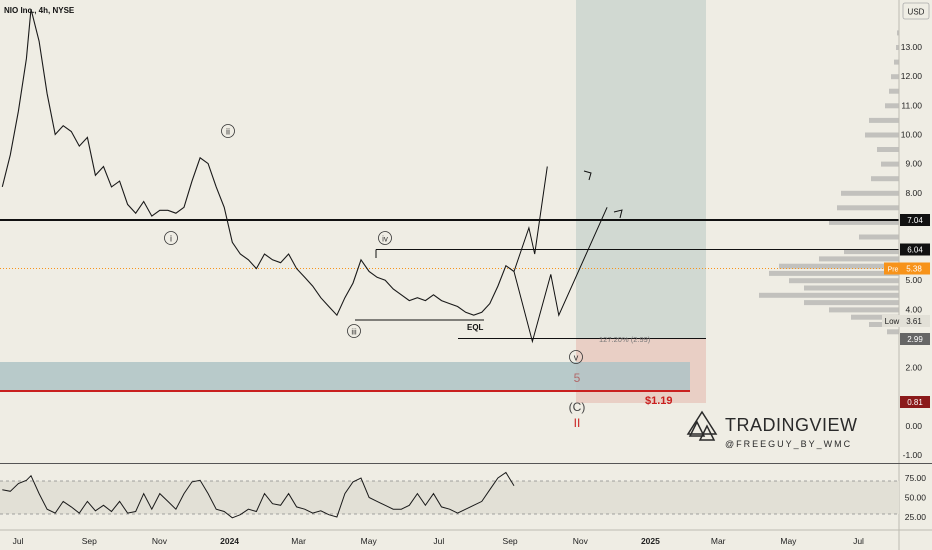  I want to click on price-label-low: Low 3.61, so click(906, 321).